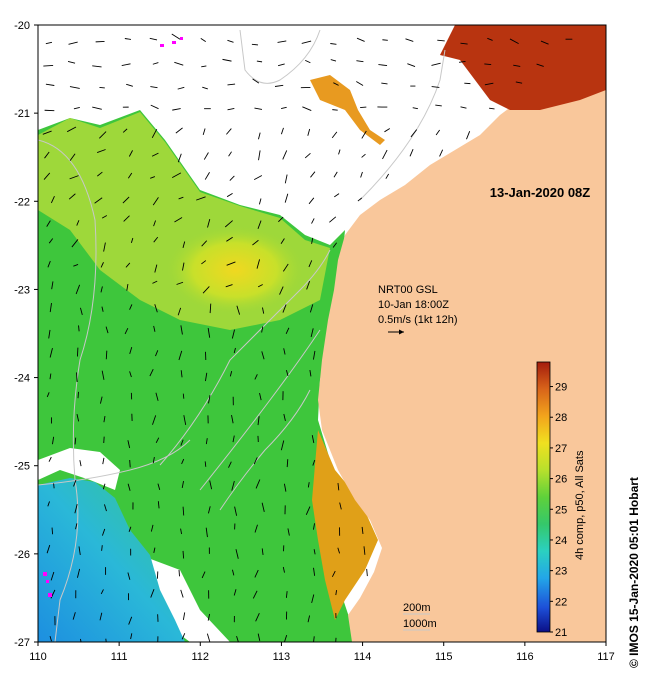 The height and width of the screenshot is (684, 647). I want to click on lon-tick-label: 111, so click(119, 657).